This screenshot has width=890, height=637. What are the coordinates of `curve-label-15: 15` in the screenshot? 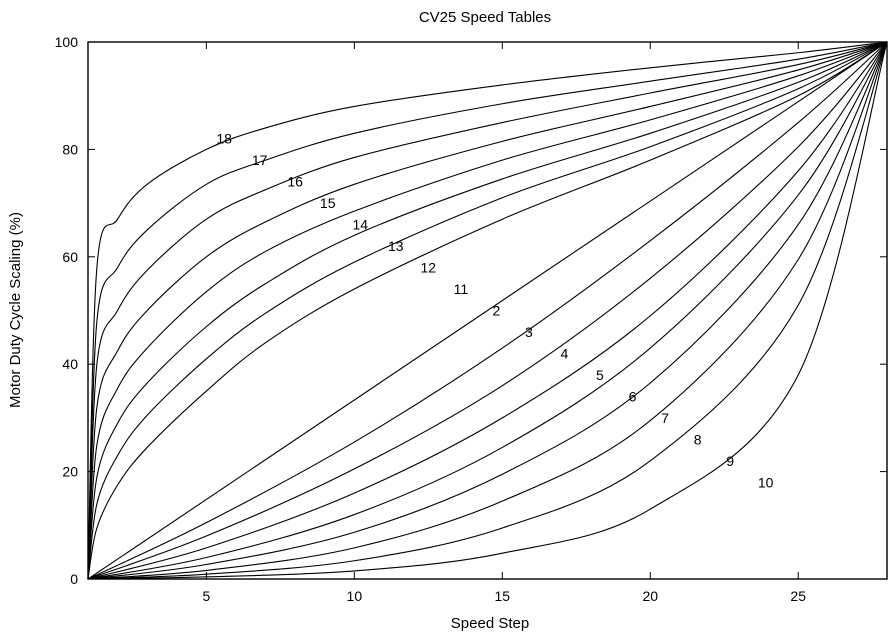 It's located at (328, 203).